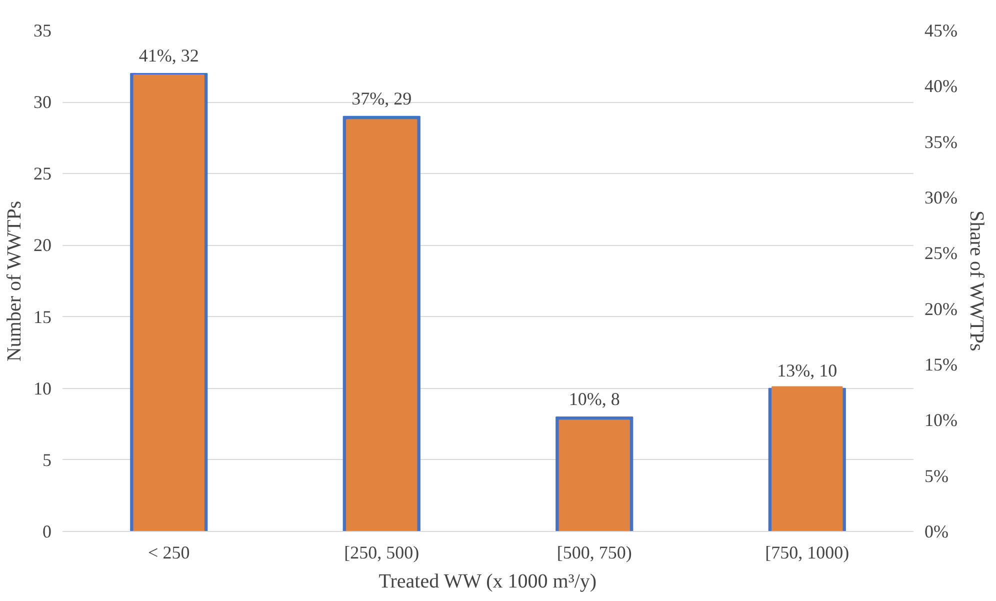  What do you see at coordinates (941, 142) in the screenshot?
I see `y2-tick-label: 35%` at bounding box center [941, 142].